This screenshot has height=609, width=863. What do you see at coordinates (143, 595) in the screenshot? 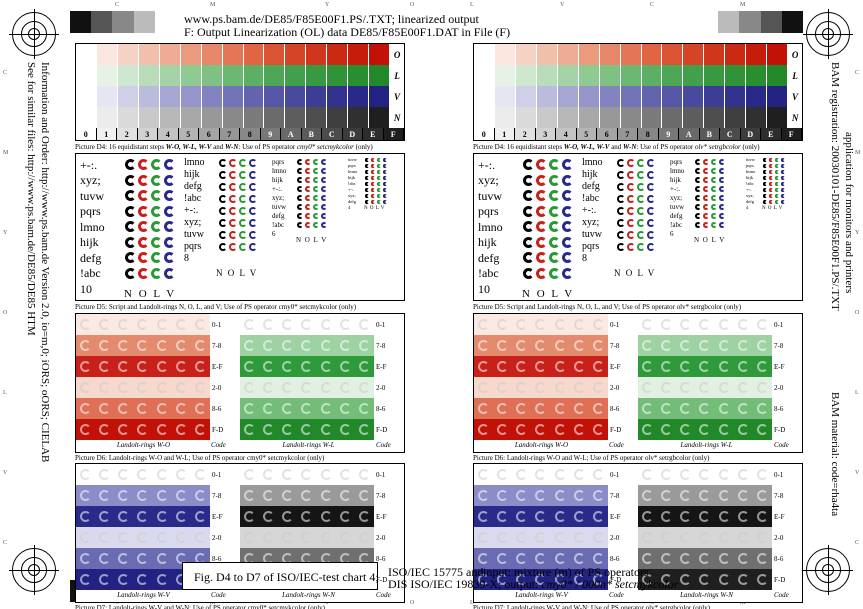
I see `d7-sublabel-left: Landolt-rings W-V` at bounding box center [143, 595].